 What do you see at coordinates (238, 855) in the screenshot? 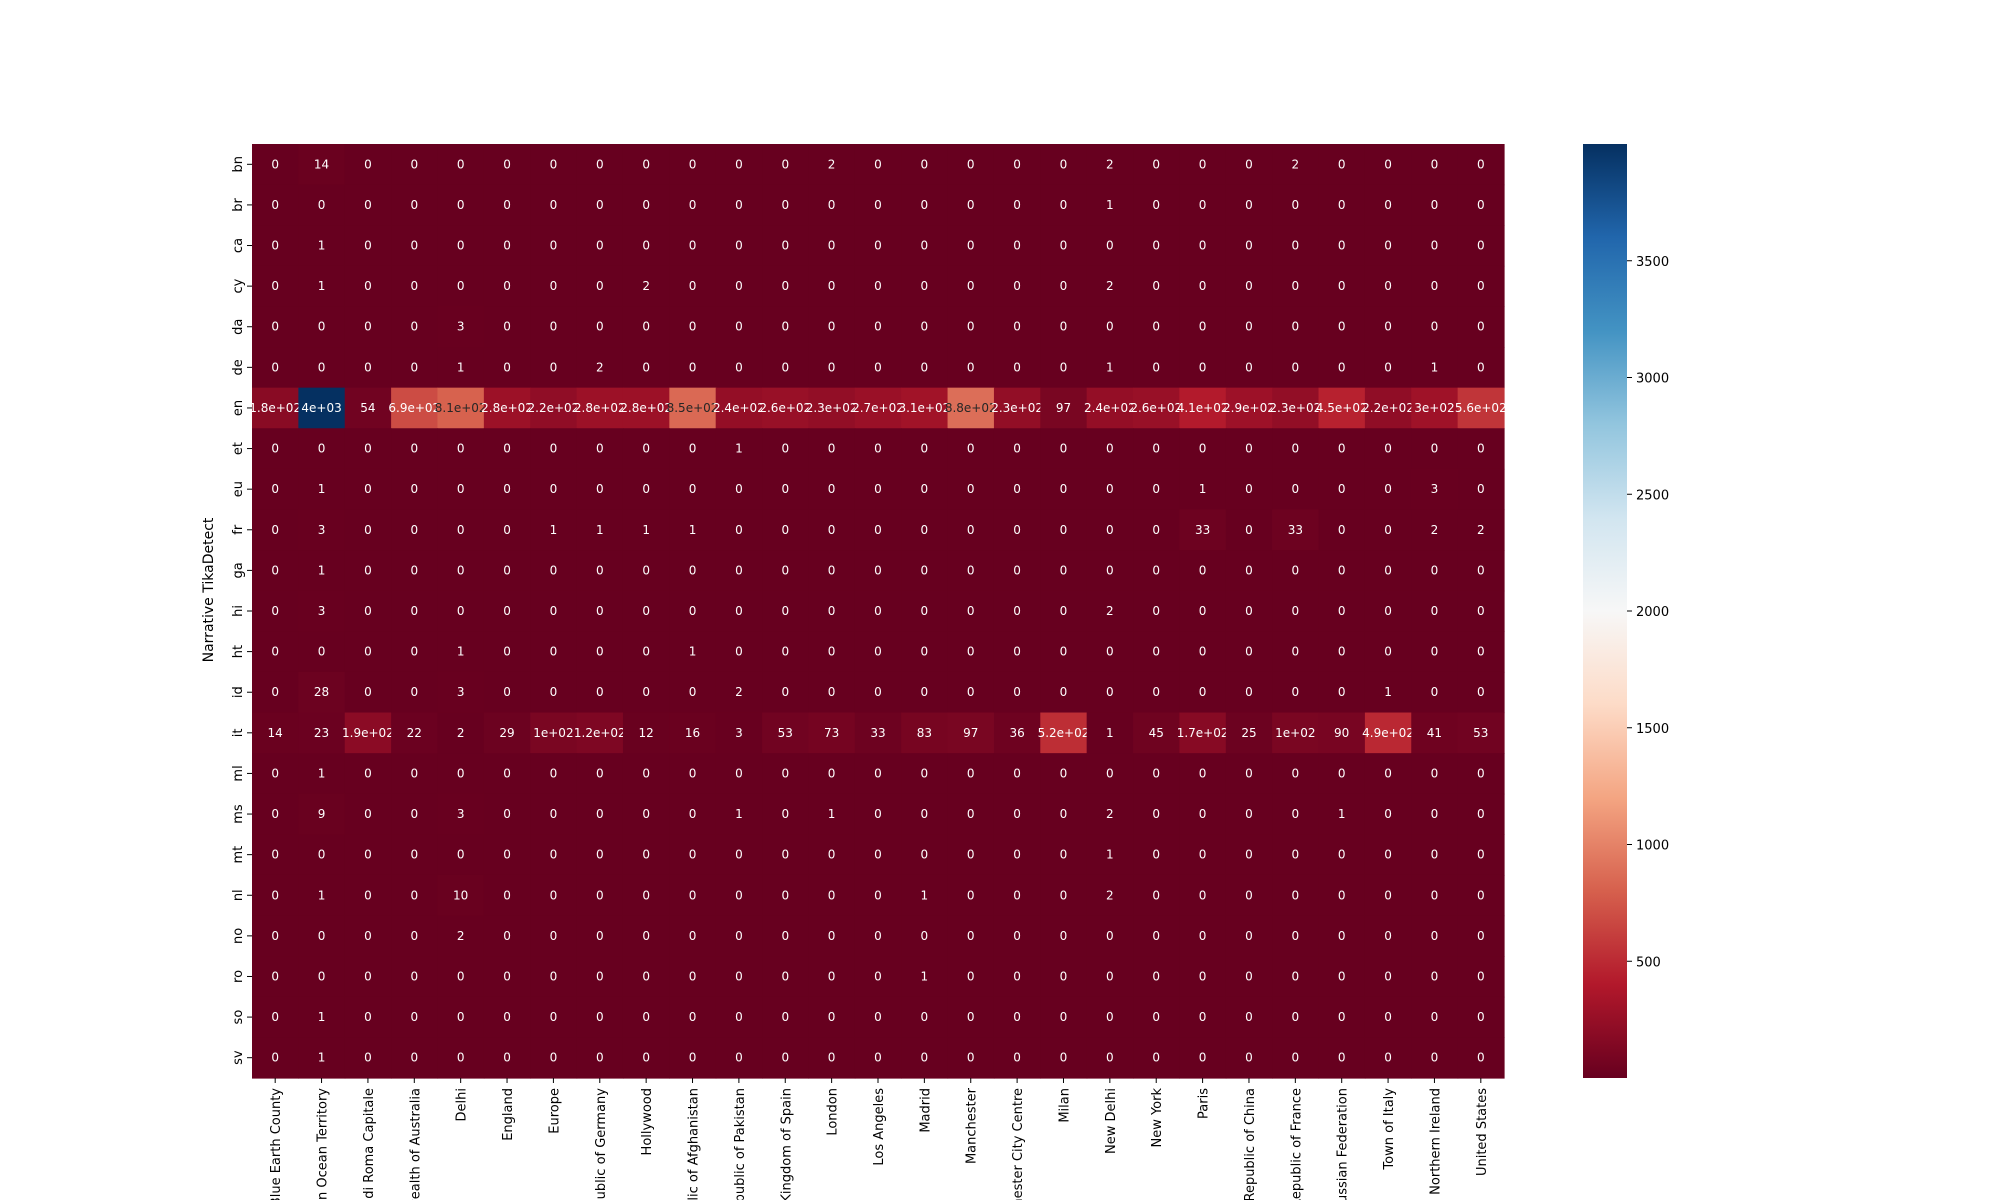
I see `y-tick-label: mt` at bounding box center [238, 855].